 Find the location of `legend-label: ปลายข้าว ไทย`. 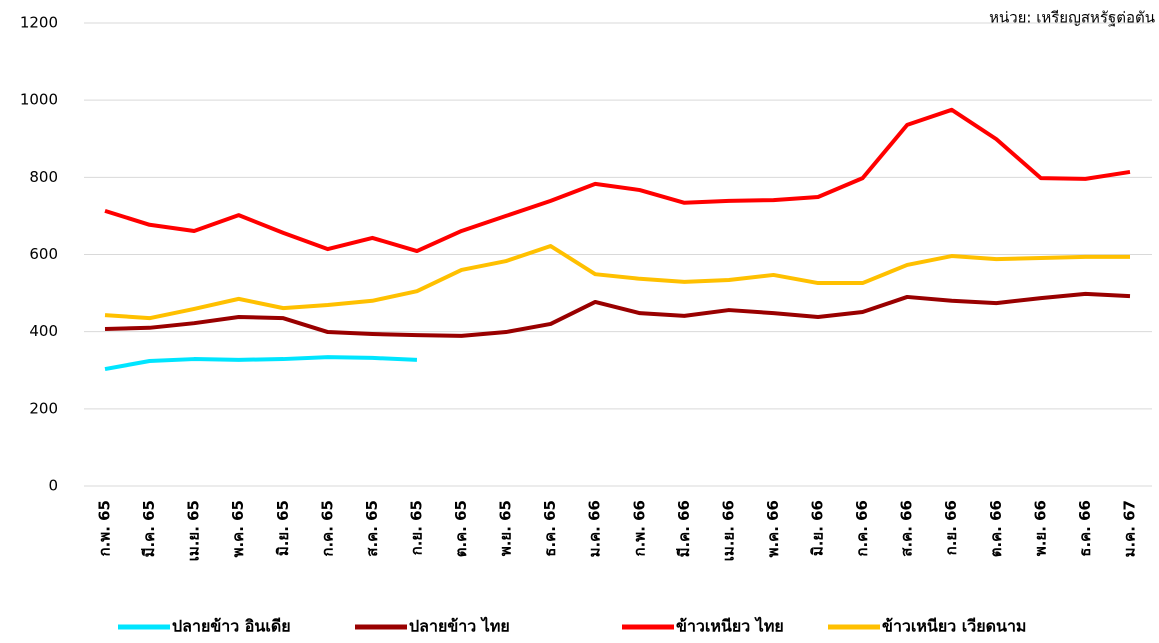

legend-label: ปลายข้าว ไทย is located at coordinates (459, 626).